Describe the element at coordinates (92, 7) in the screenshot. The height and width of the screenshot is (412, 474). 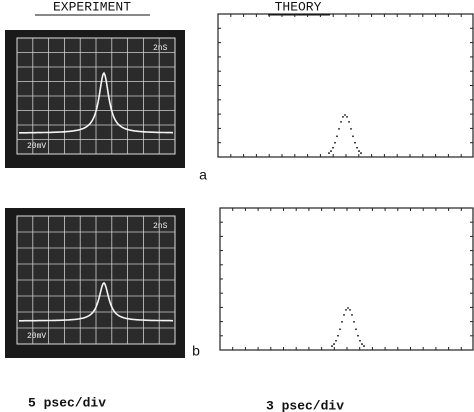
I see `experiment-heading: EXPERIMENT` at that location.